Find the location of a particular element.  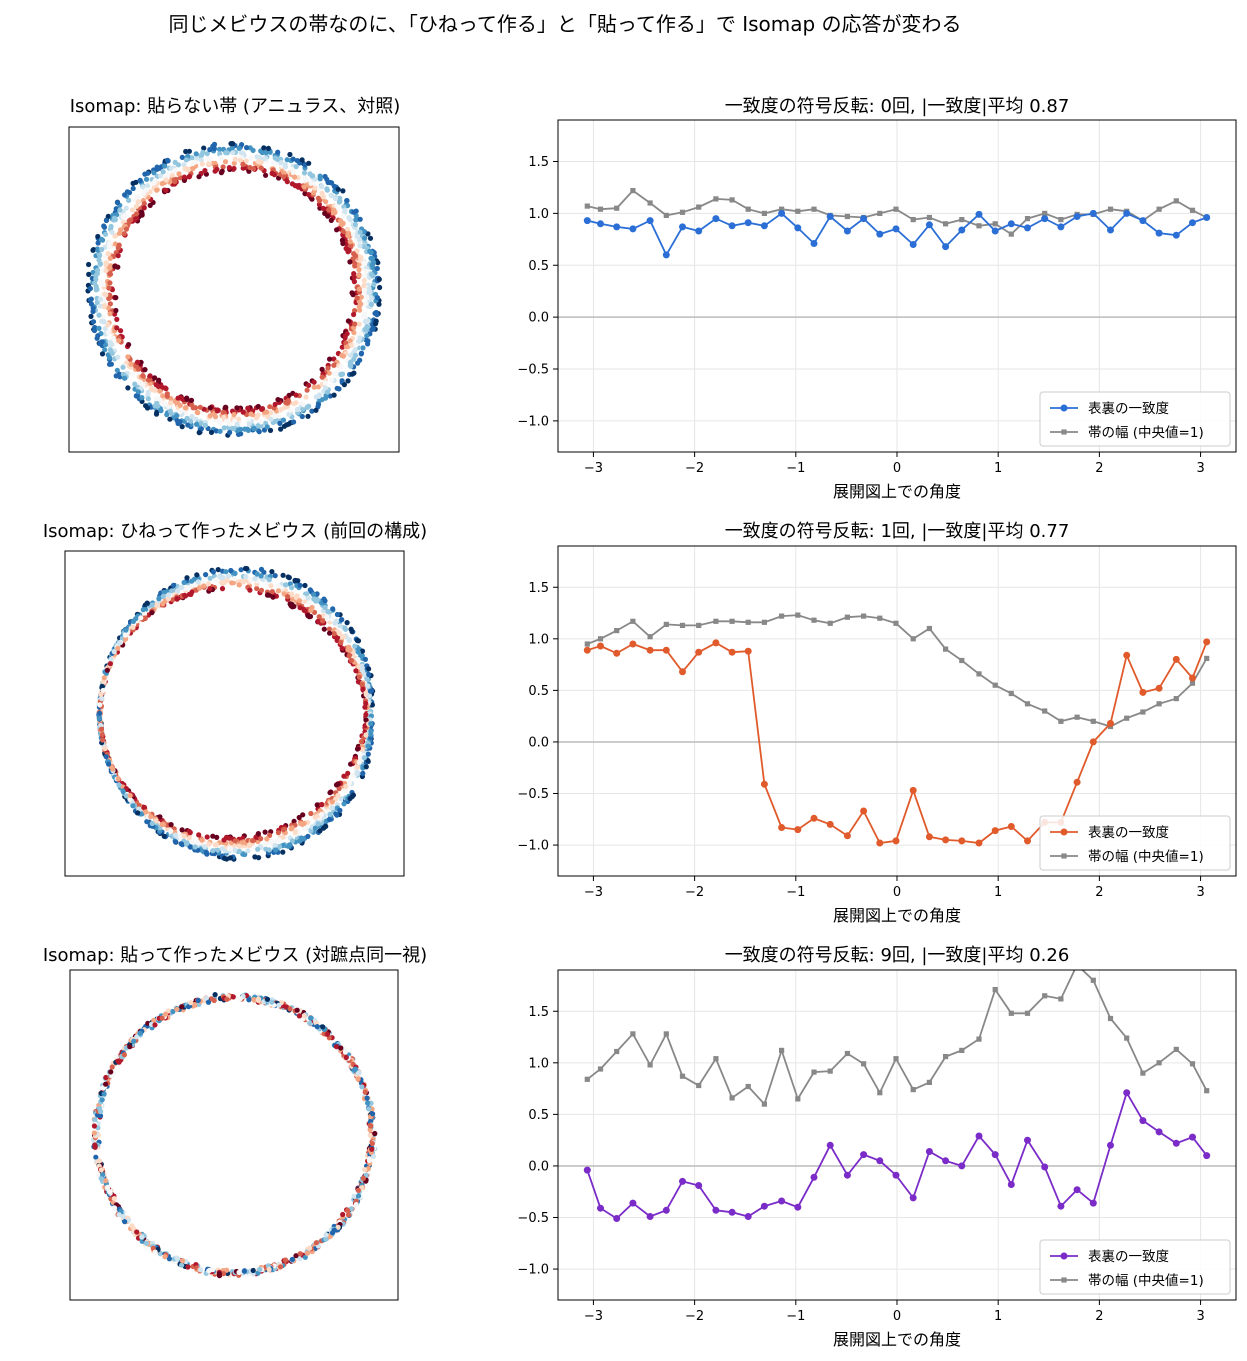

x-tick: 0 is located at coordinates (897, 1312).